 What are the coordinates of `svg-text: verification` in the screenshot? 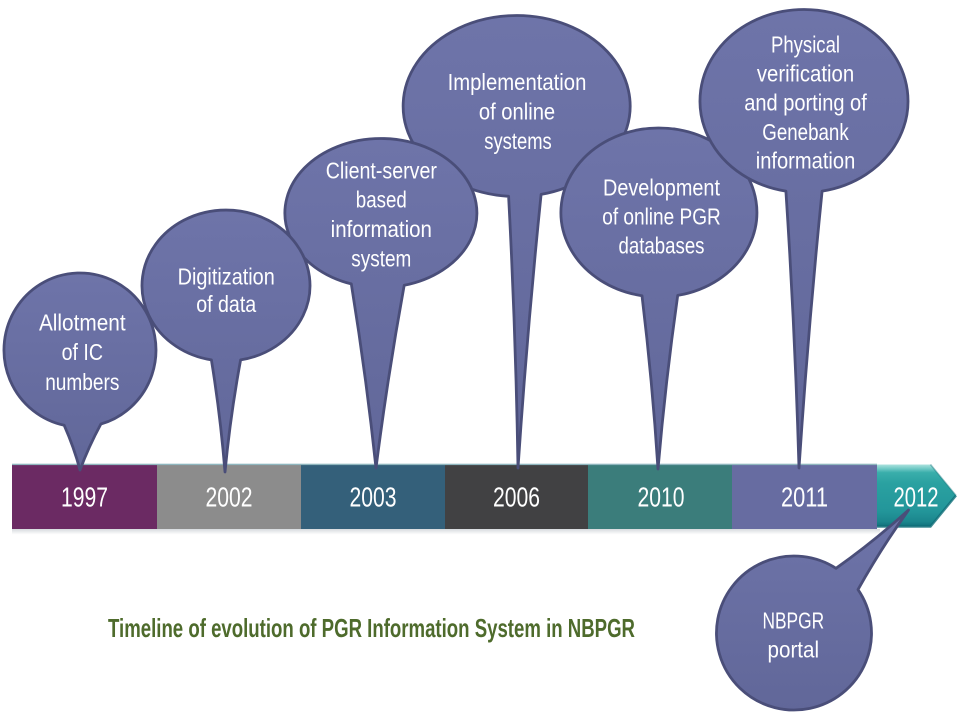 It's located at (805, 73).